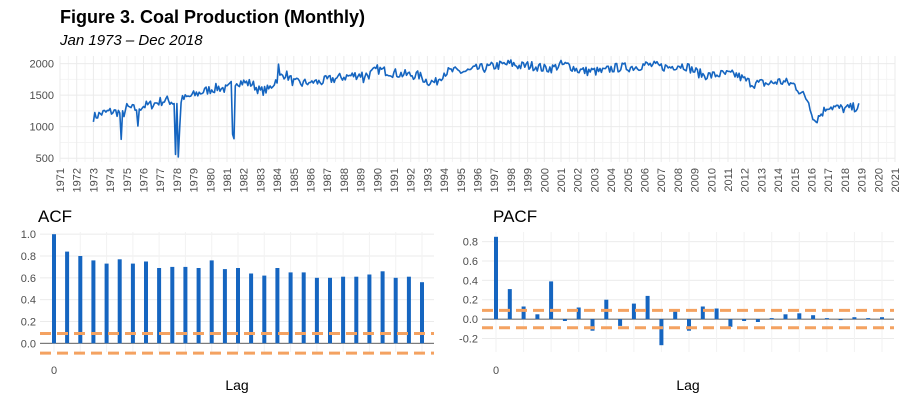 Image resolution: width=900 pixels, height=400 pixels. I want to click on x-tick-label: 1989, so click(362, 180).